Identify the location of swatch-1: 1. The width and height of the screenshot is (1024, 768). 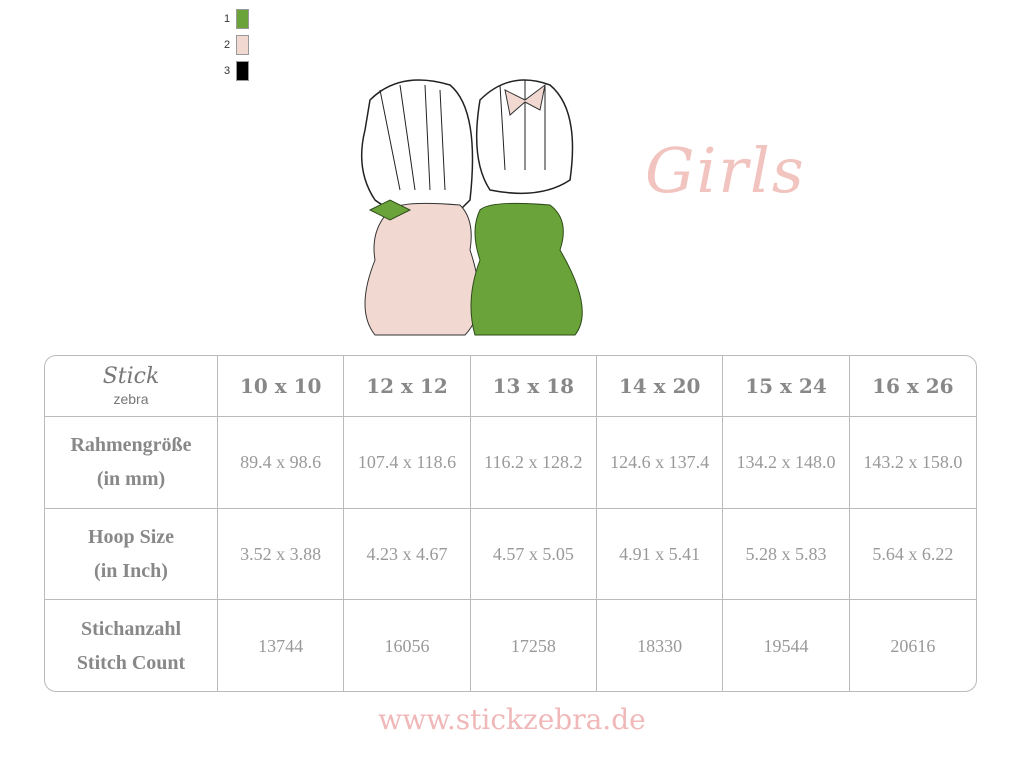
(236, 19).